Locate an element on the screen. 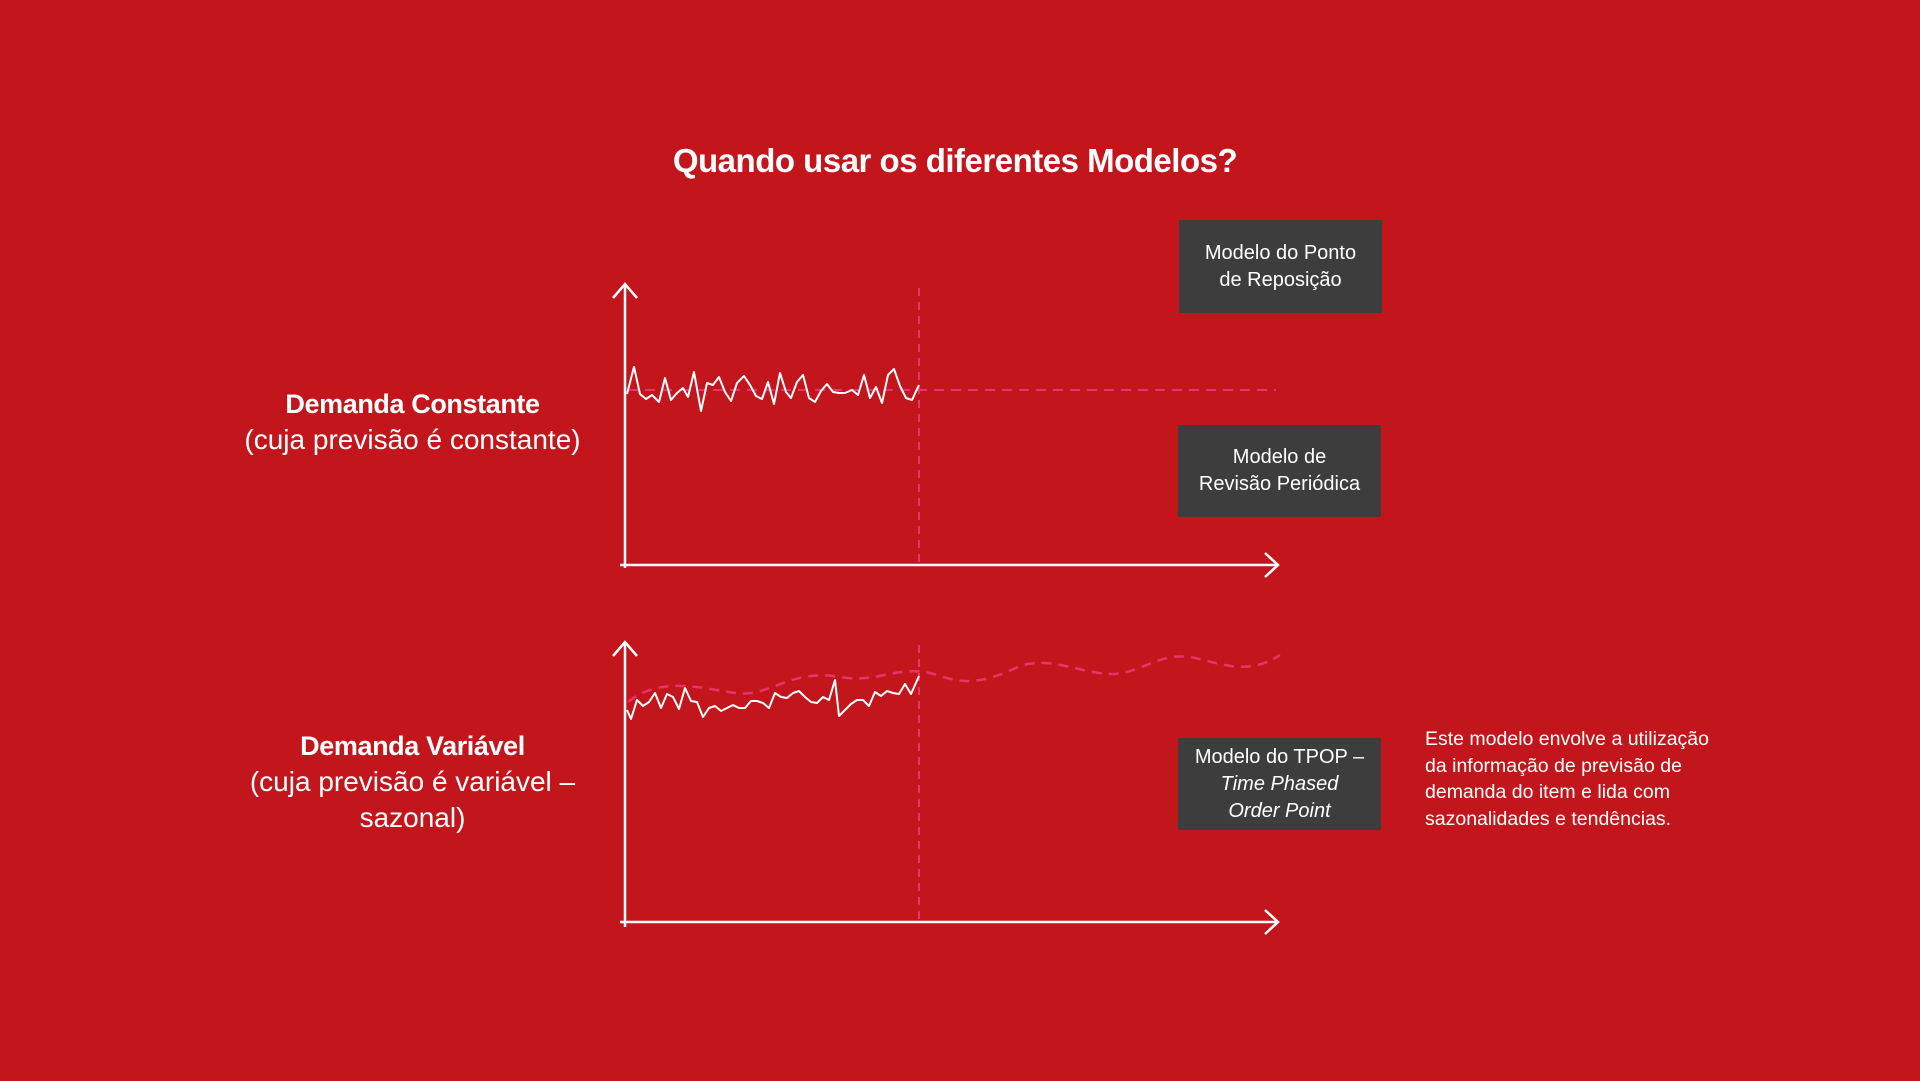 The width and height of the screenshot is (1920, 1081). reorder-point-model-line-1: Modelo do Ponto is located at coordinates (1280, 252).